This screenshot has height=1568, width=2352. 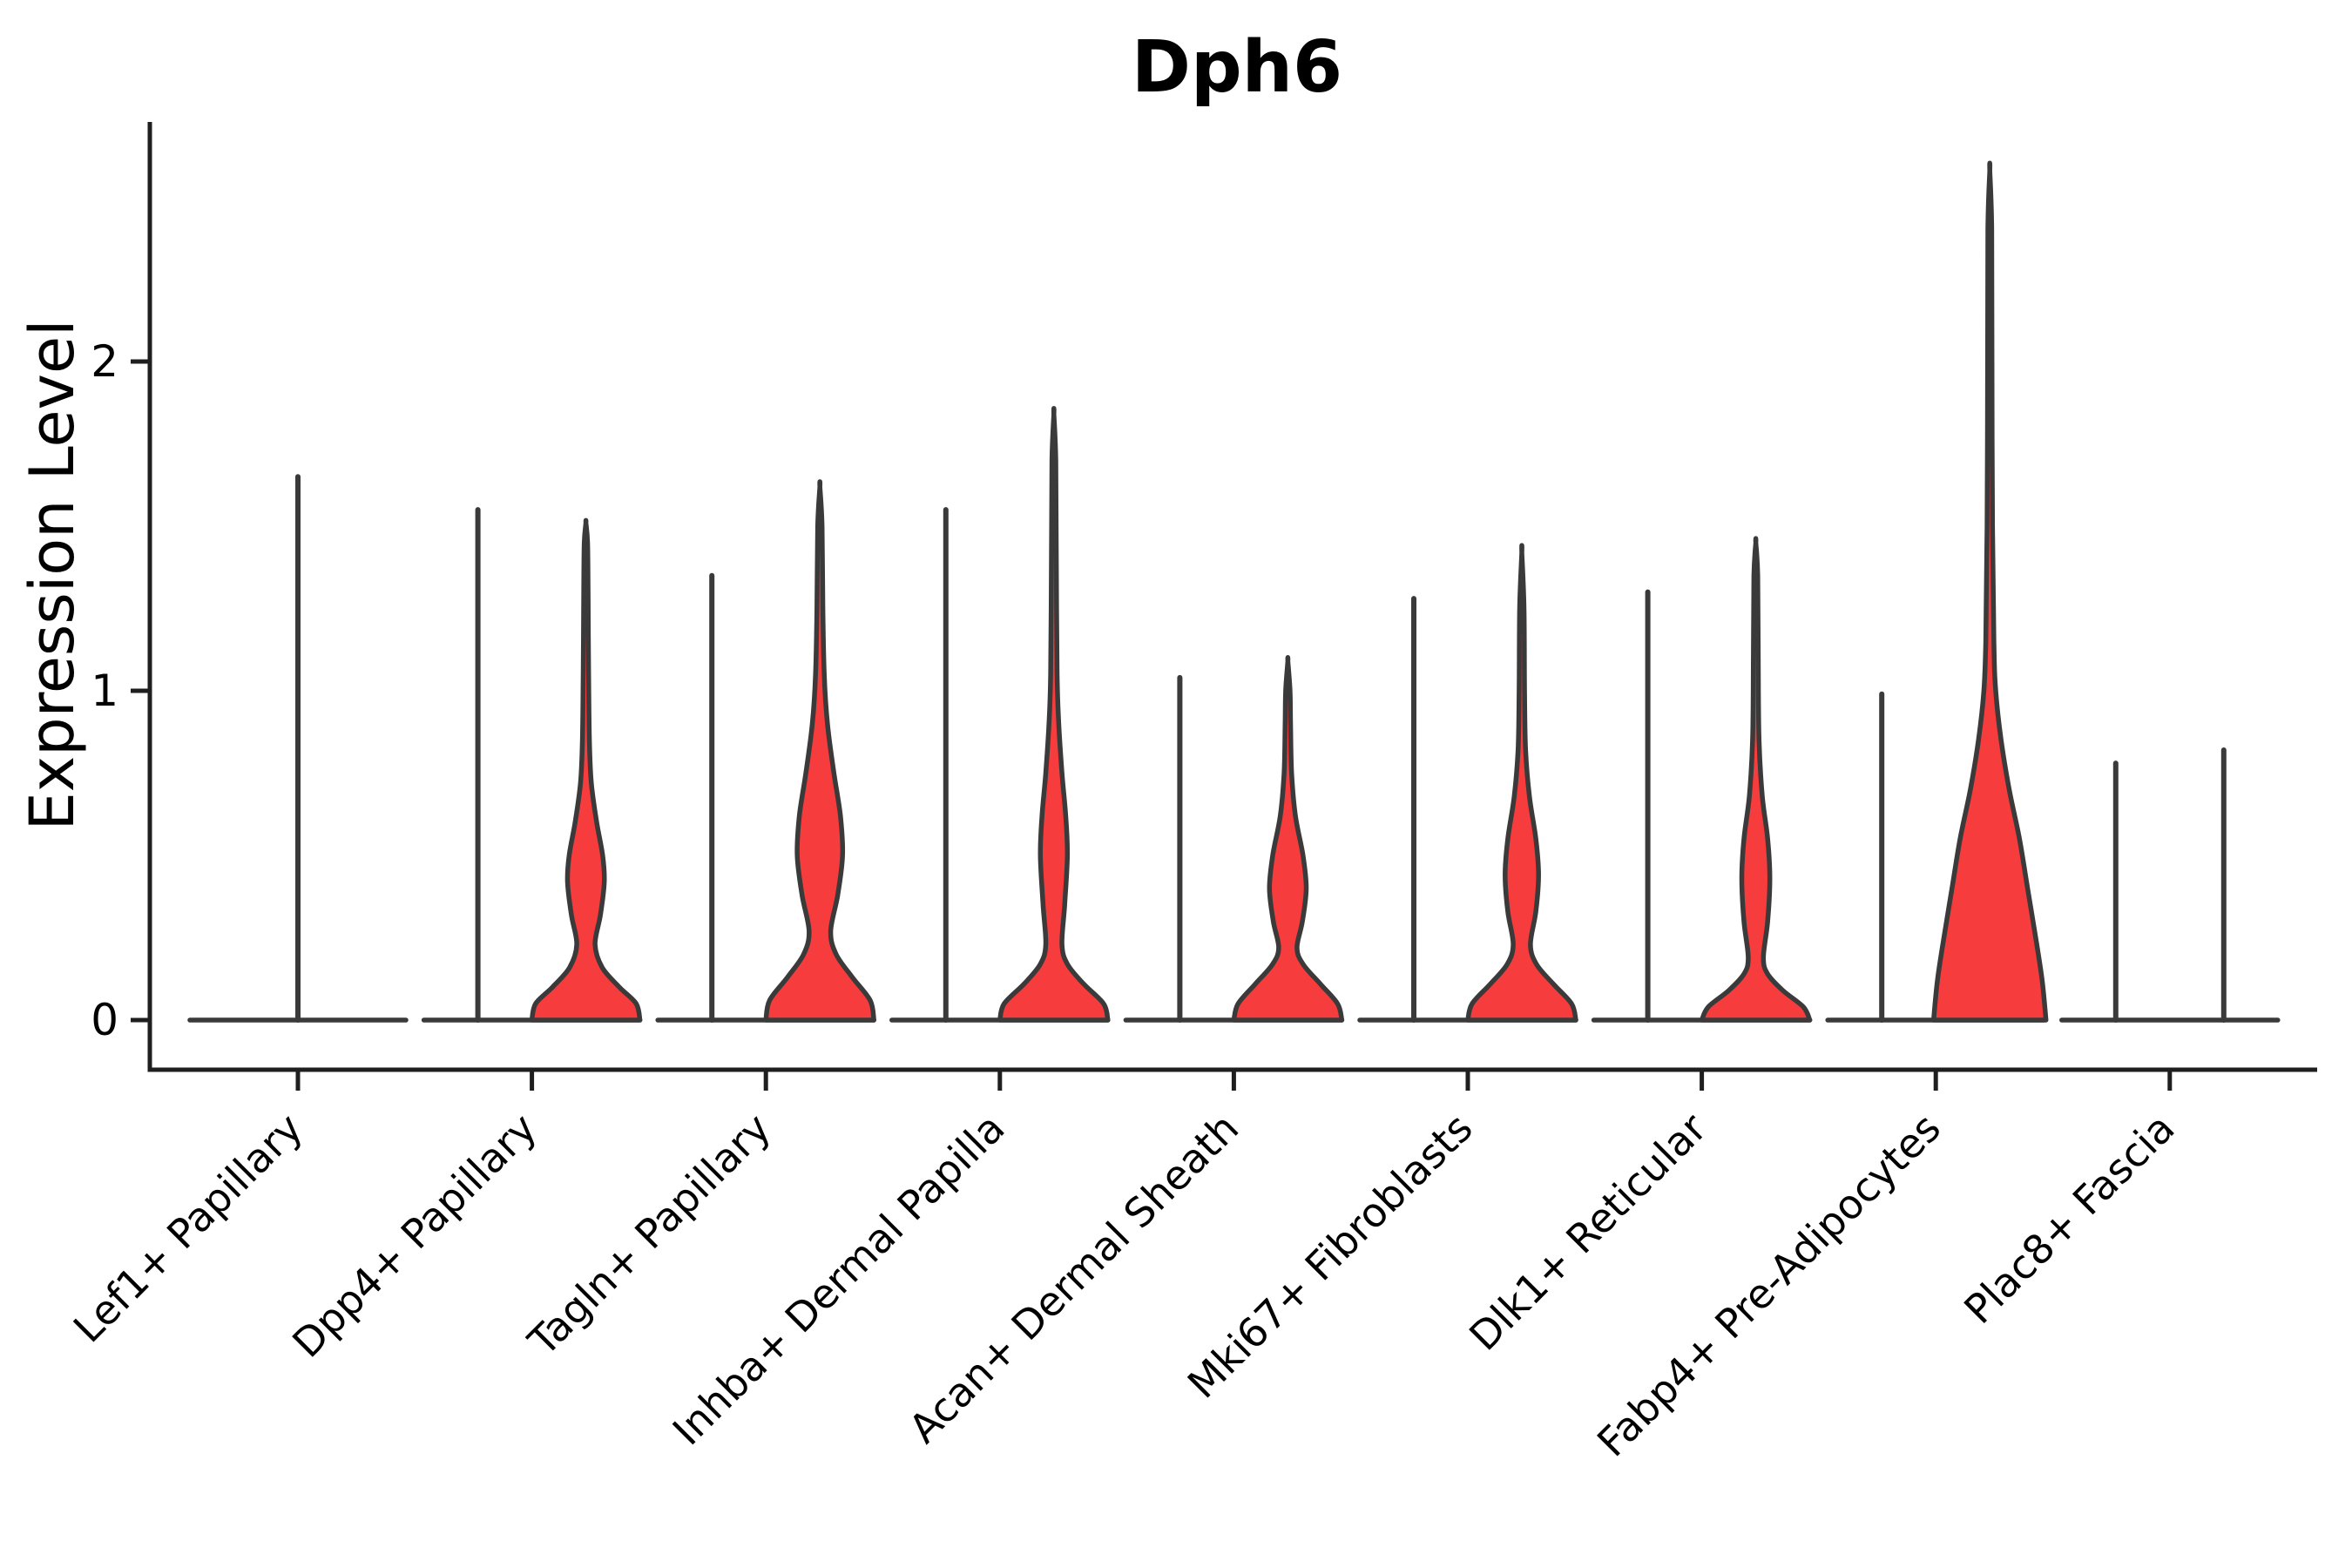 What do you see at coordinates (1587, 1232) in the screenshot?
I see `x-tick-label: Dlk1+ Reticular` at bounding box center [1587, 1232].